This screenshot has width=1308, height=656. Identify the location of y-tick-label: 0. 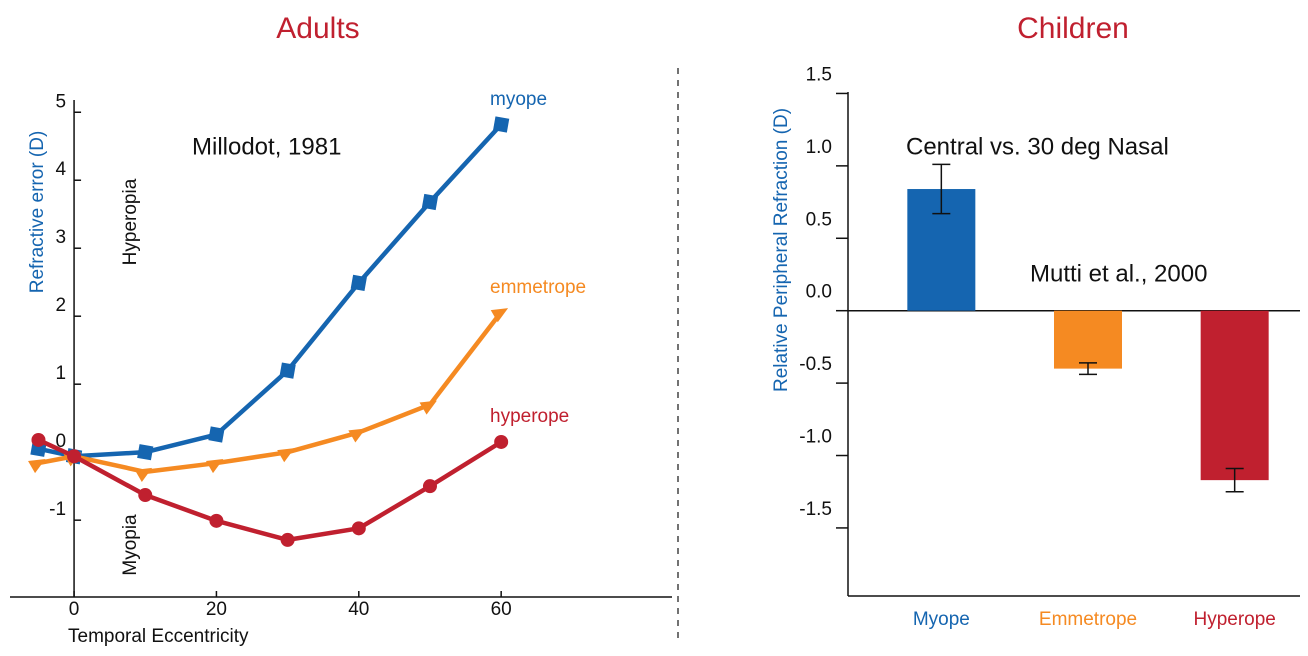
(60, 441).